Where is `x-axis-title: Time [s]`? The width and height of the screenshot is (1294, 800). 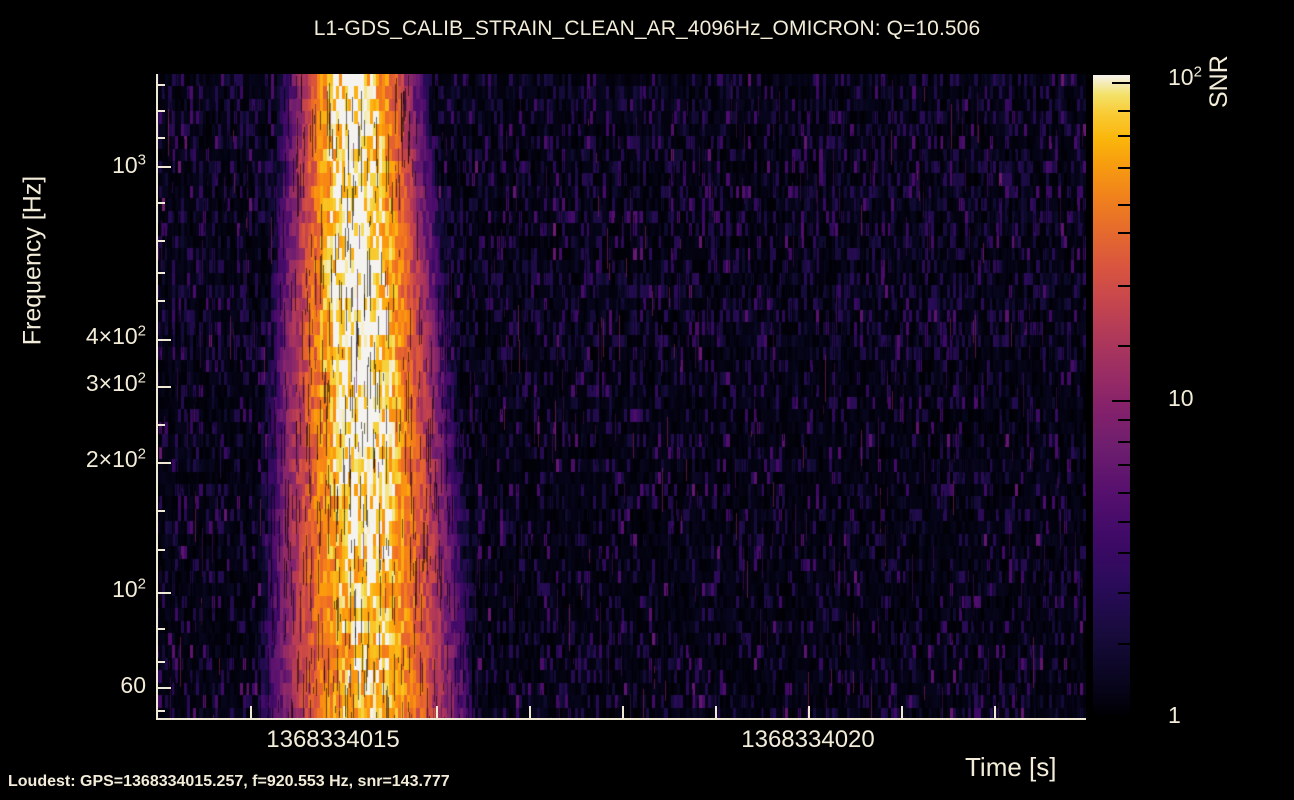
x-axis-title: Time [s] is located at coordinates (1011, 767).